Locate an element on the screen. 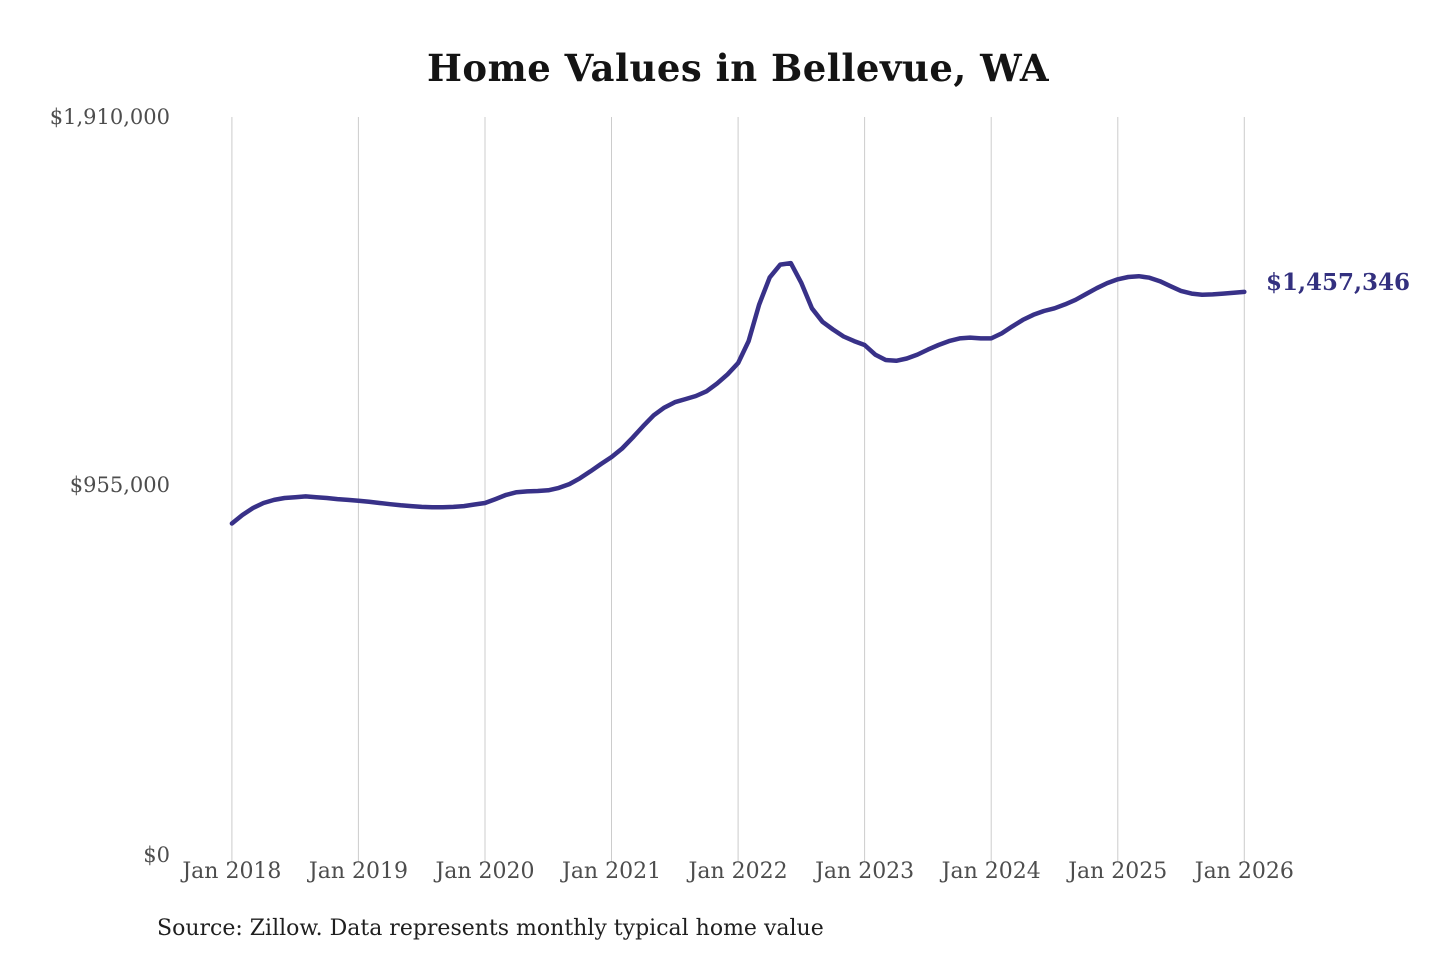 Image resolution: width=1440 pixels, height=960 pixels. x-axis-tick-label: Jan 2019 is located at coordinates (358, 871).